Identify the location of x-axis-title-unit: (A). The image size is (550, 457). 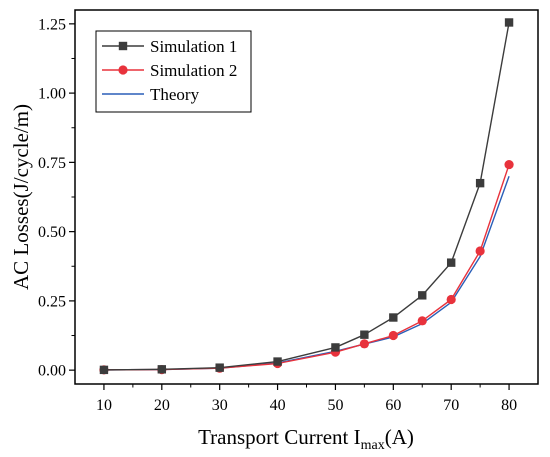
(399, 437).